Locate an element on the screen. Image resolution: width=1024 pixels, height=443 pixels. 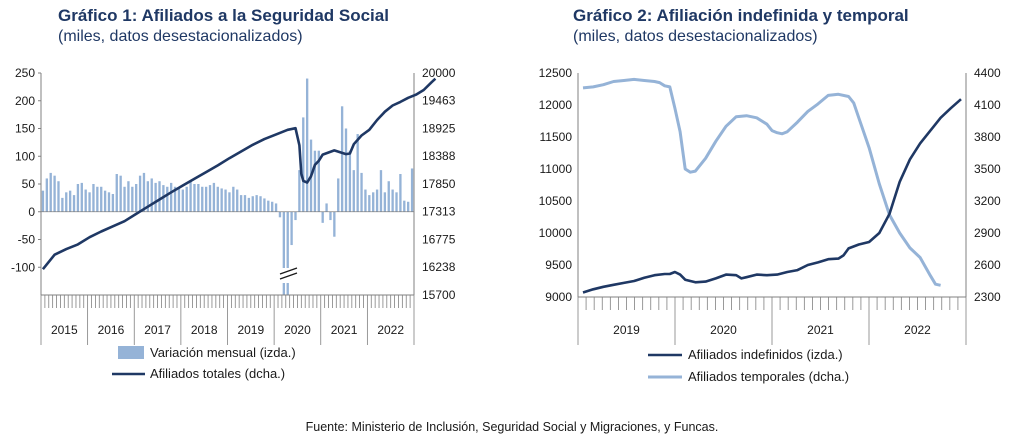
chart1-subtitle: (miles, datos desestacionalizados) is located at coordinates (180, 36).